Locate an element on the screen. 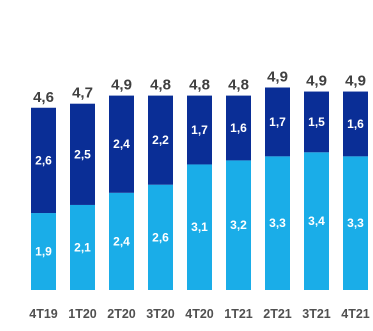  total-value-label: 4,7 is located at coordinates (82, 93).